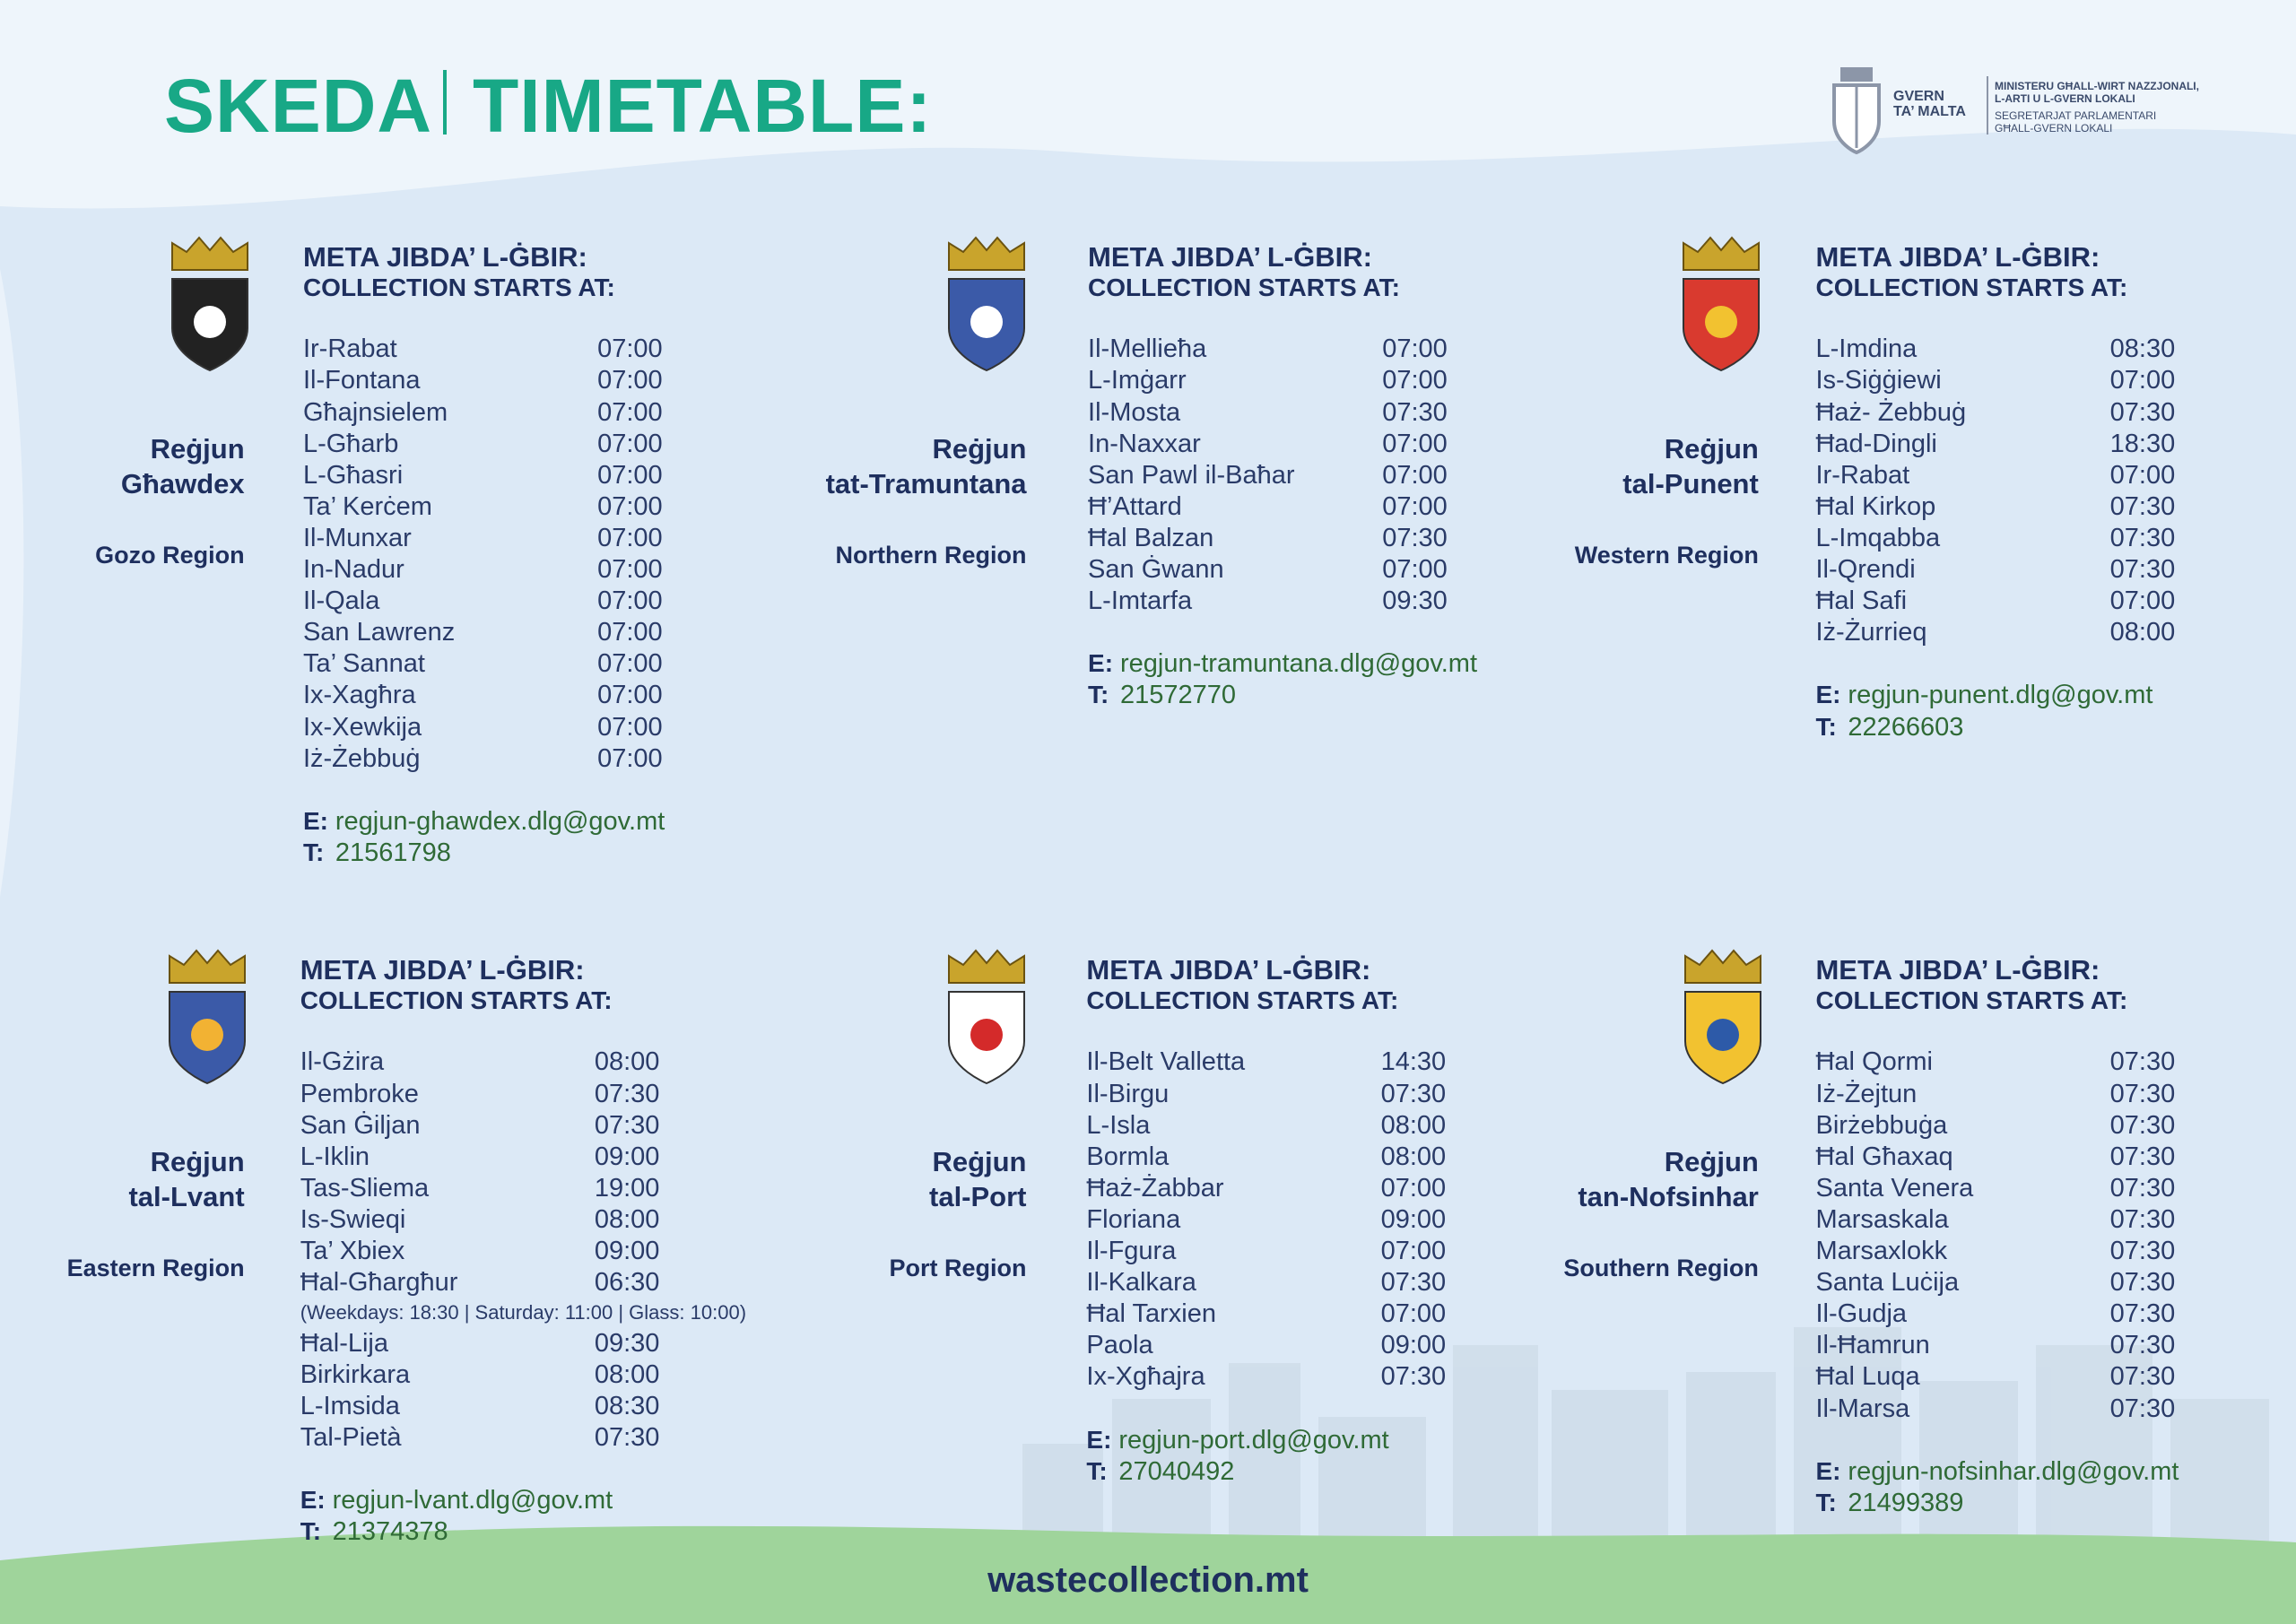 This screenshot has width=2296, height=1624. I want to click on locality: L-Imdina, so click(1866, 349).